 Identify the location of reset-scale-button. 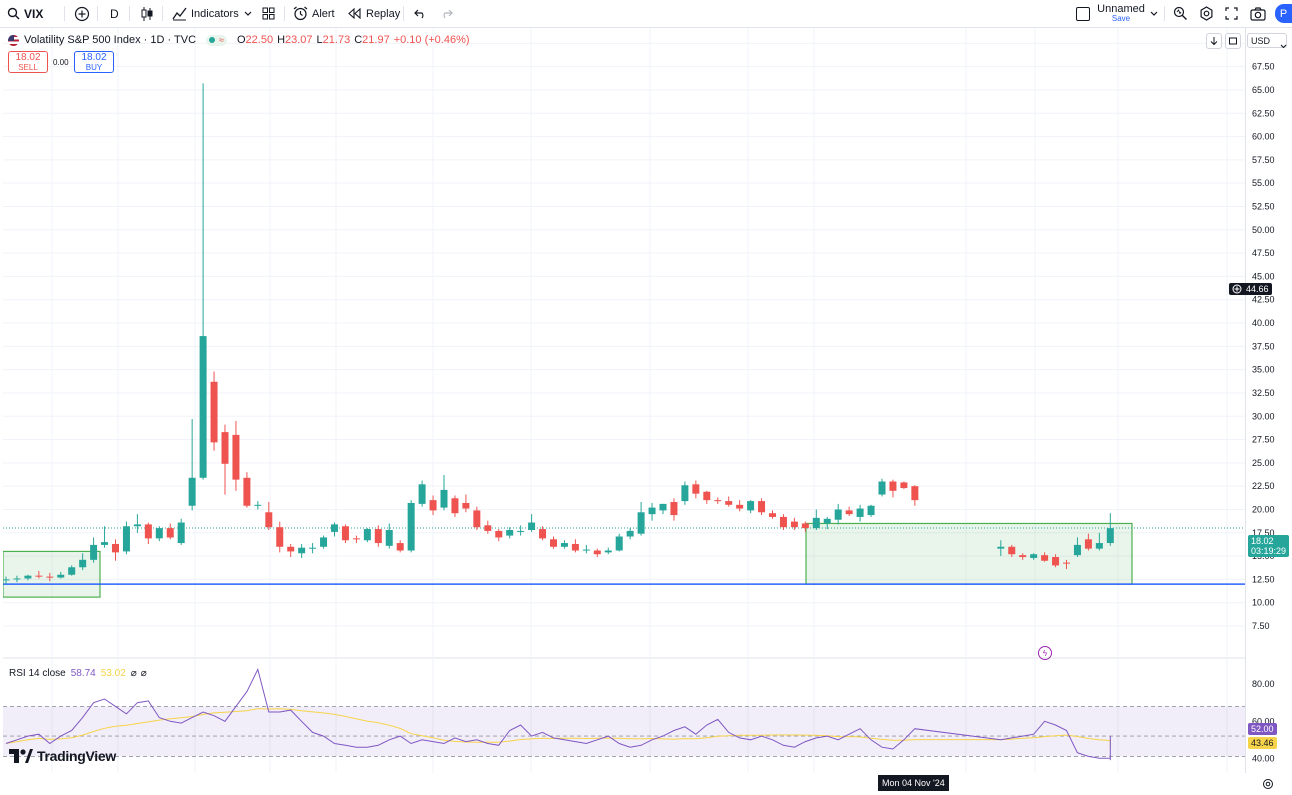
(1233, 41).